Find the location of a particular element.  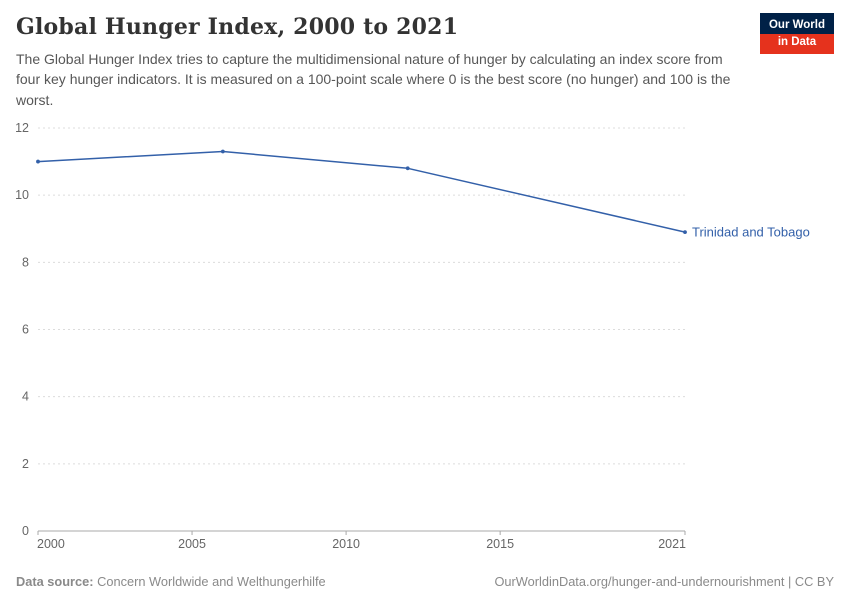

page-title: Global Hunger Index, 2000 to 2021 is located at coordinates (237, 27).